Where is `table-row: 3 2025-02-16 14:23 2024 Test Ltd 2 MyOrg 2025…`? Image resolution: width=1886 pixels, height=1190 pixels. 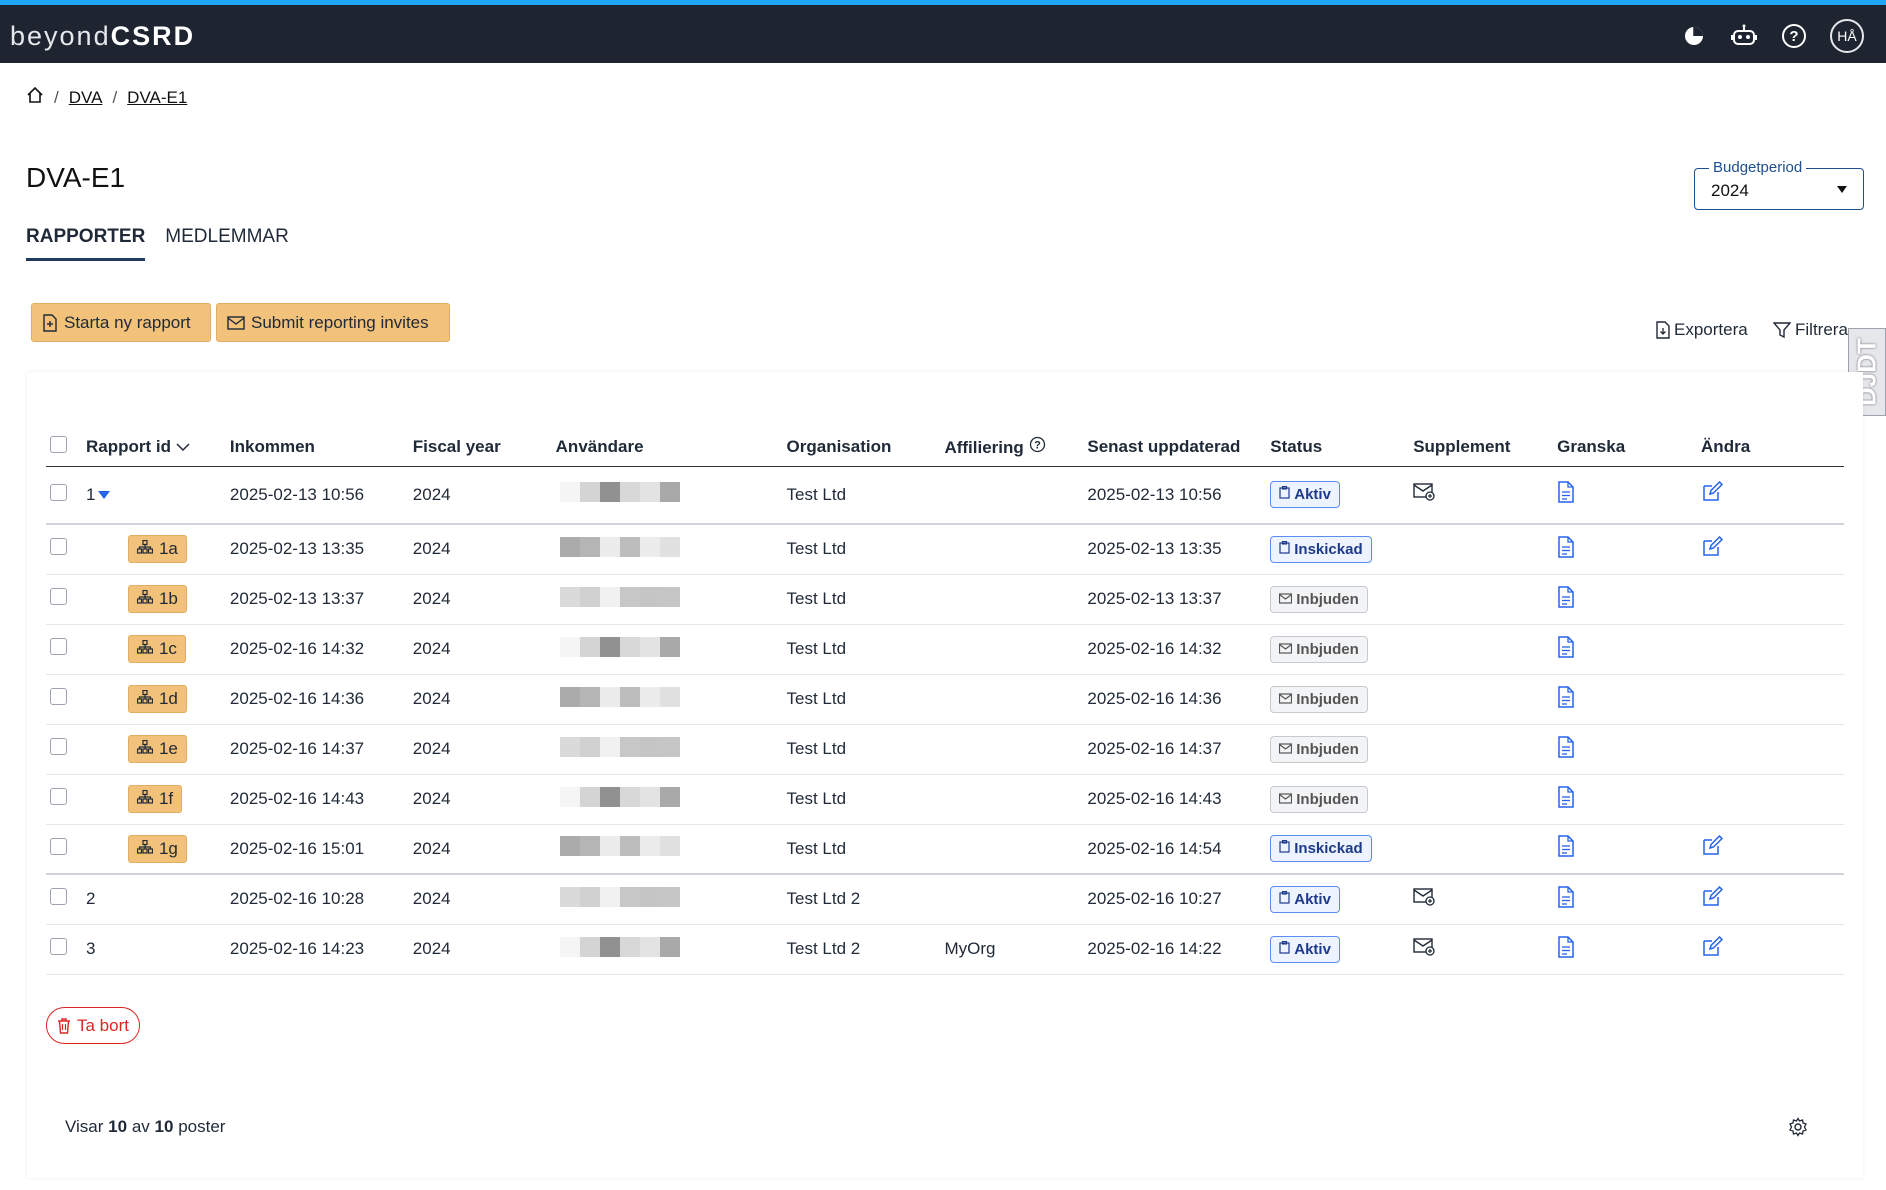
table-row: 3 2025-02-16 14:23 2024 Test Ltd 2 MyOrg 2025… is located at coordinates (945, 949).